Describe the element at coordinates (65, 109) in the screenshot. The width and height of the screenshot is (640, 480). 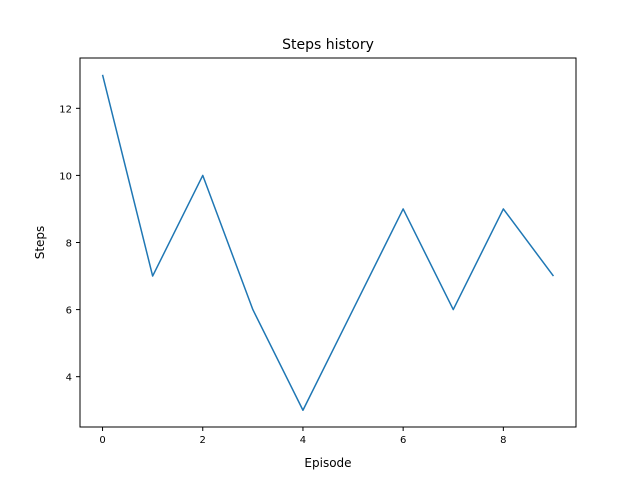
I see `y-tick-label: 12` at that location.